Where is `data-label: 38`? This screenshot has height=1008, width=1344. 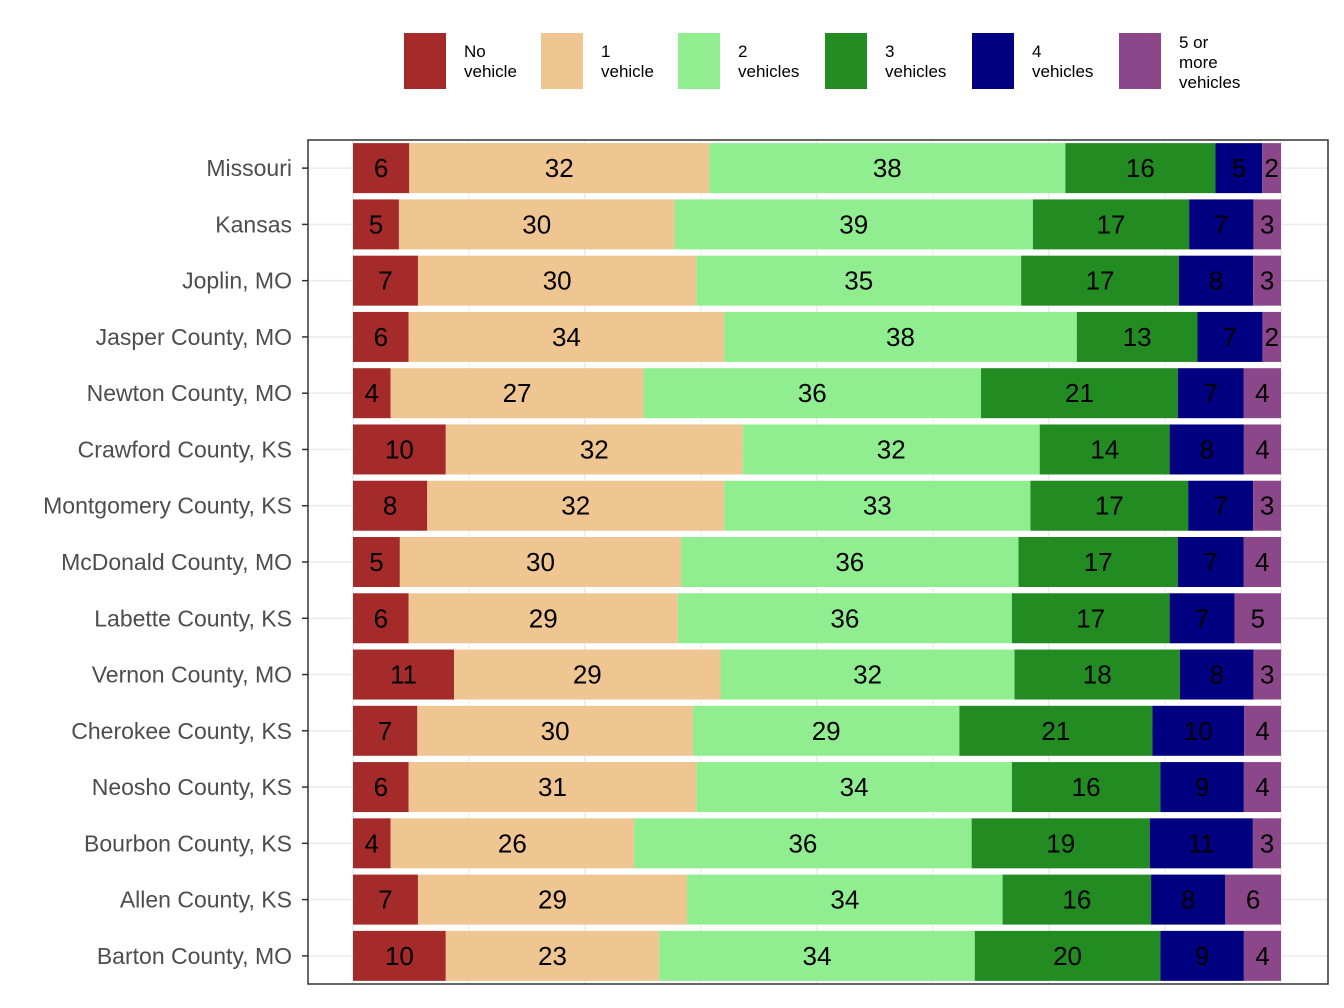
data-label: 38 is located at coordinates (900, 337).